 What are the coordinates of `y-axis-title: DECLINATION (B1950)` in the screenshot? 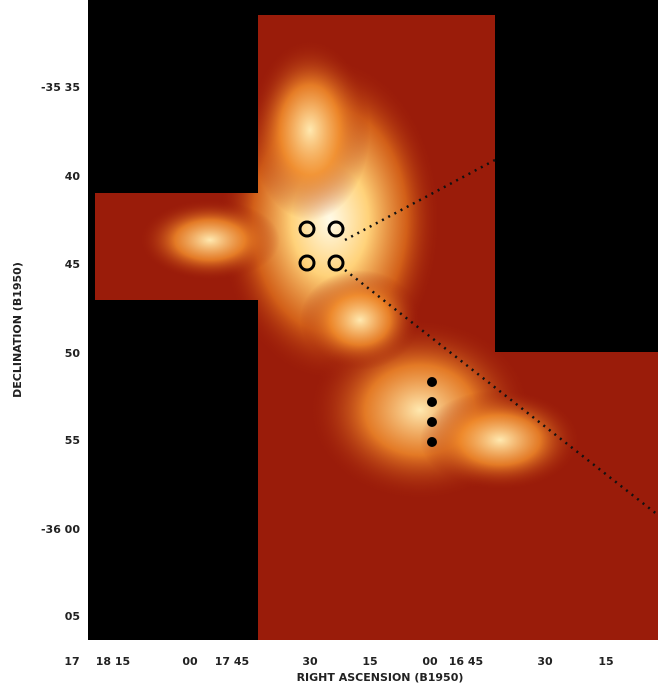 It's located at (17, 330).